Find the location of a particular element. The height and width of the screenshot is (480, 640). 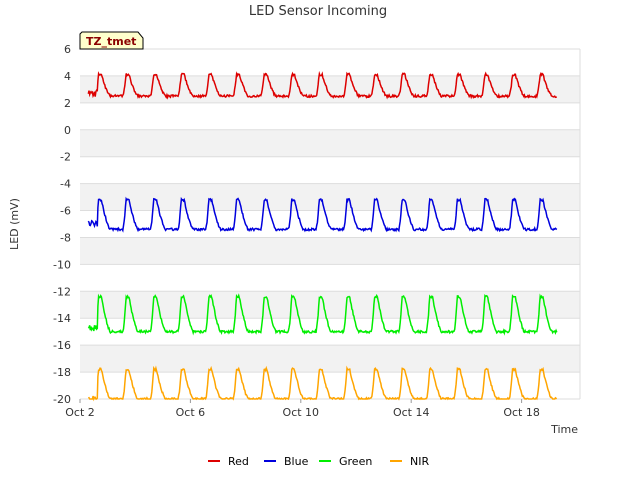

y-tick-label: -20 is located at coordinates (62, 399).